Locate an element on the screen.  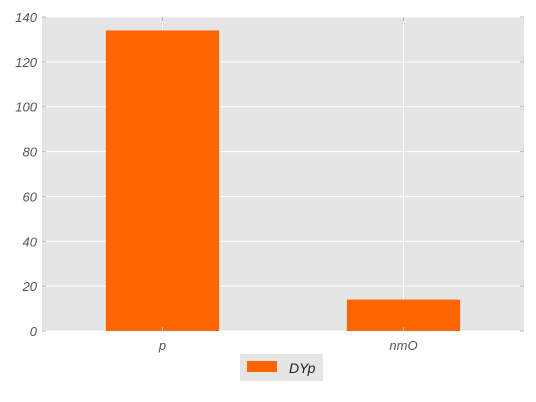
y-tick-label: 20 is located at coordinates (30, 286).